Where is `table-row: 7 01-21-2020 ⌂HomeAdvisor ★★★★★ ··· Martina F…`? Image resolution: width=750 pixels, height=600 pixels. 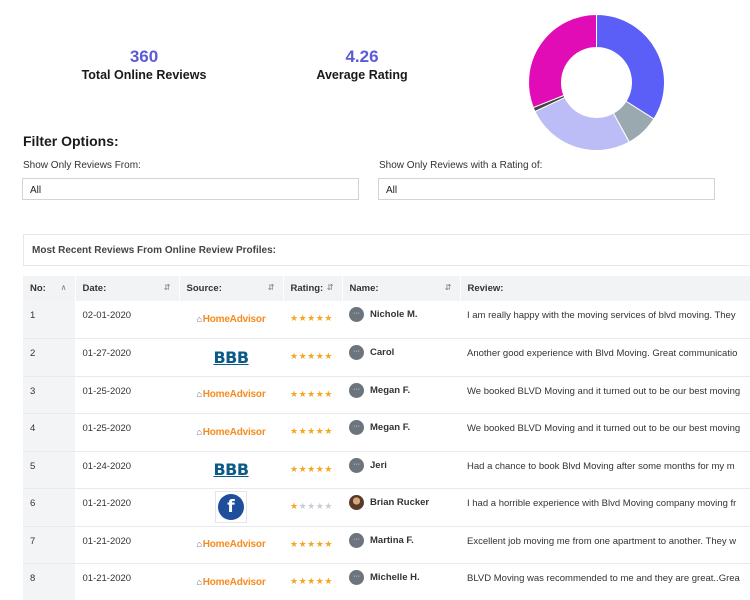
table-row: 7 01-21-2020 ⌂HomeAdvisor ★★★★★ ··· Martina F… is located at coordinates (386, 545).